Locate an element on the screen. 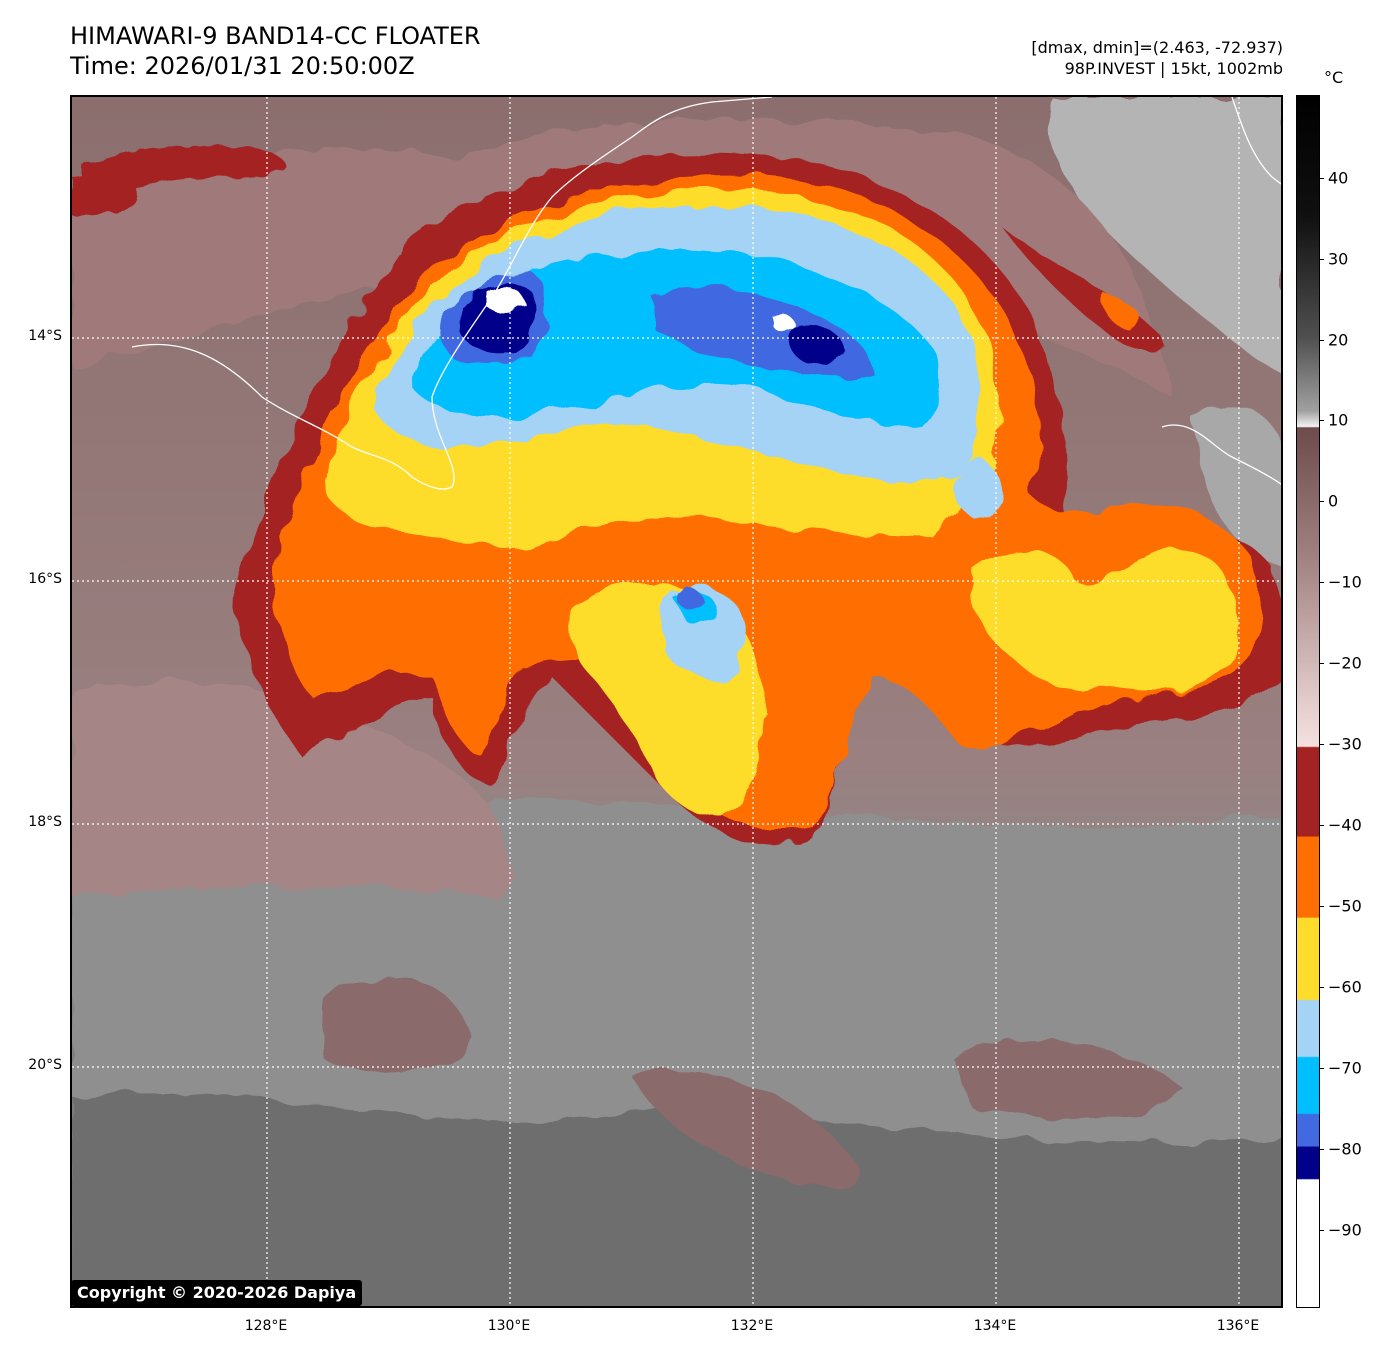 The height and width of the screenshot is (1359, 1388). colorbar-tick: 20 is located at coordinates (1338, 340).